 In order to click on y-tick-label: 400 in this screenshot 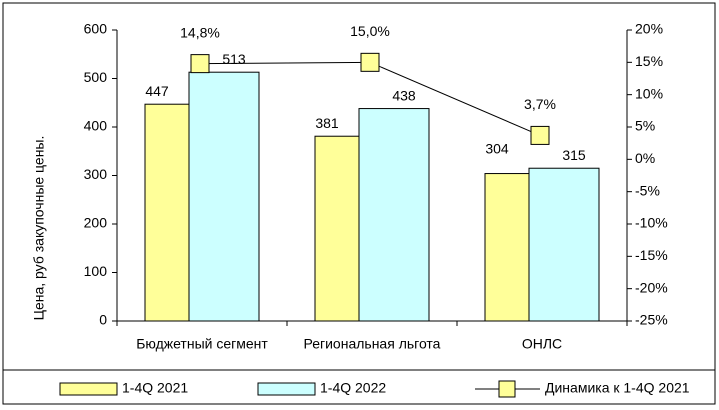, I will do `click(96, 126)`.